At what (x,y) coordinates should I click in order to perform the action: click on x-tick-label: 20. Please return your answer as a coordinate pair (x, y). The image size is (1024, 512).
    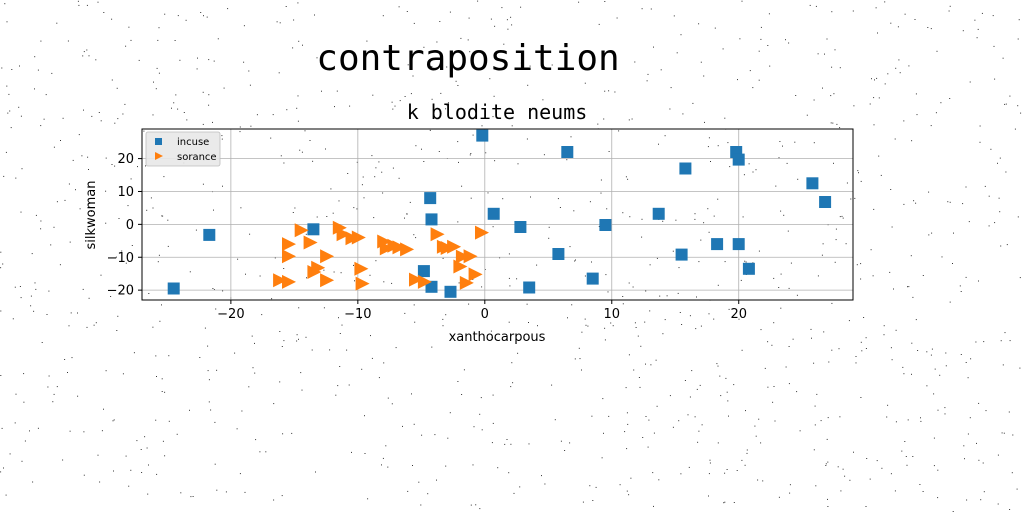
    Looking at the image, I should click on (738, 314).